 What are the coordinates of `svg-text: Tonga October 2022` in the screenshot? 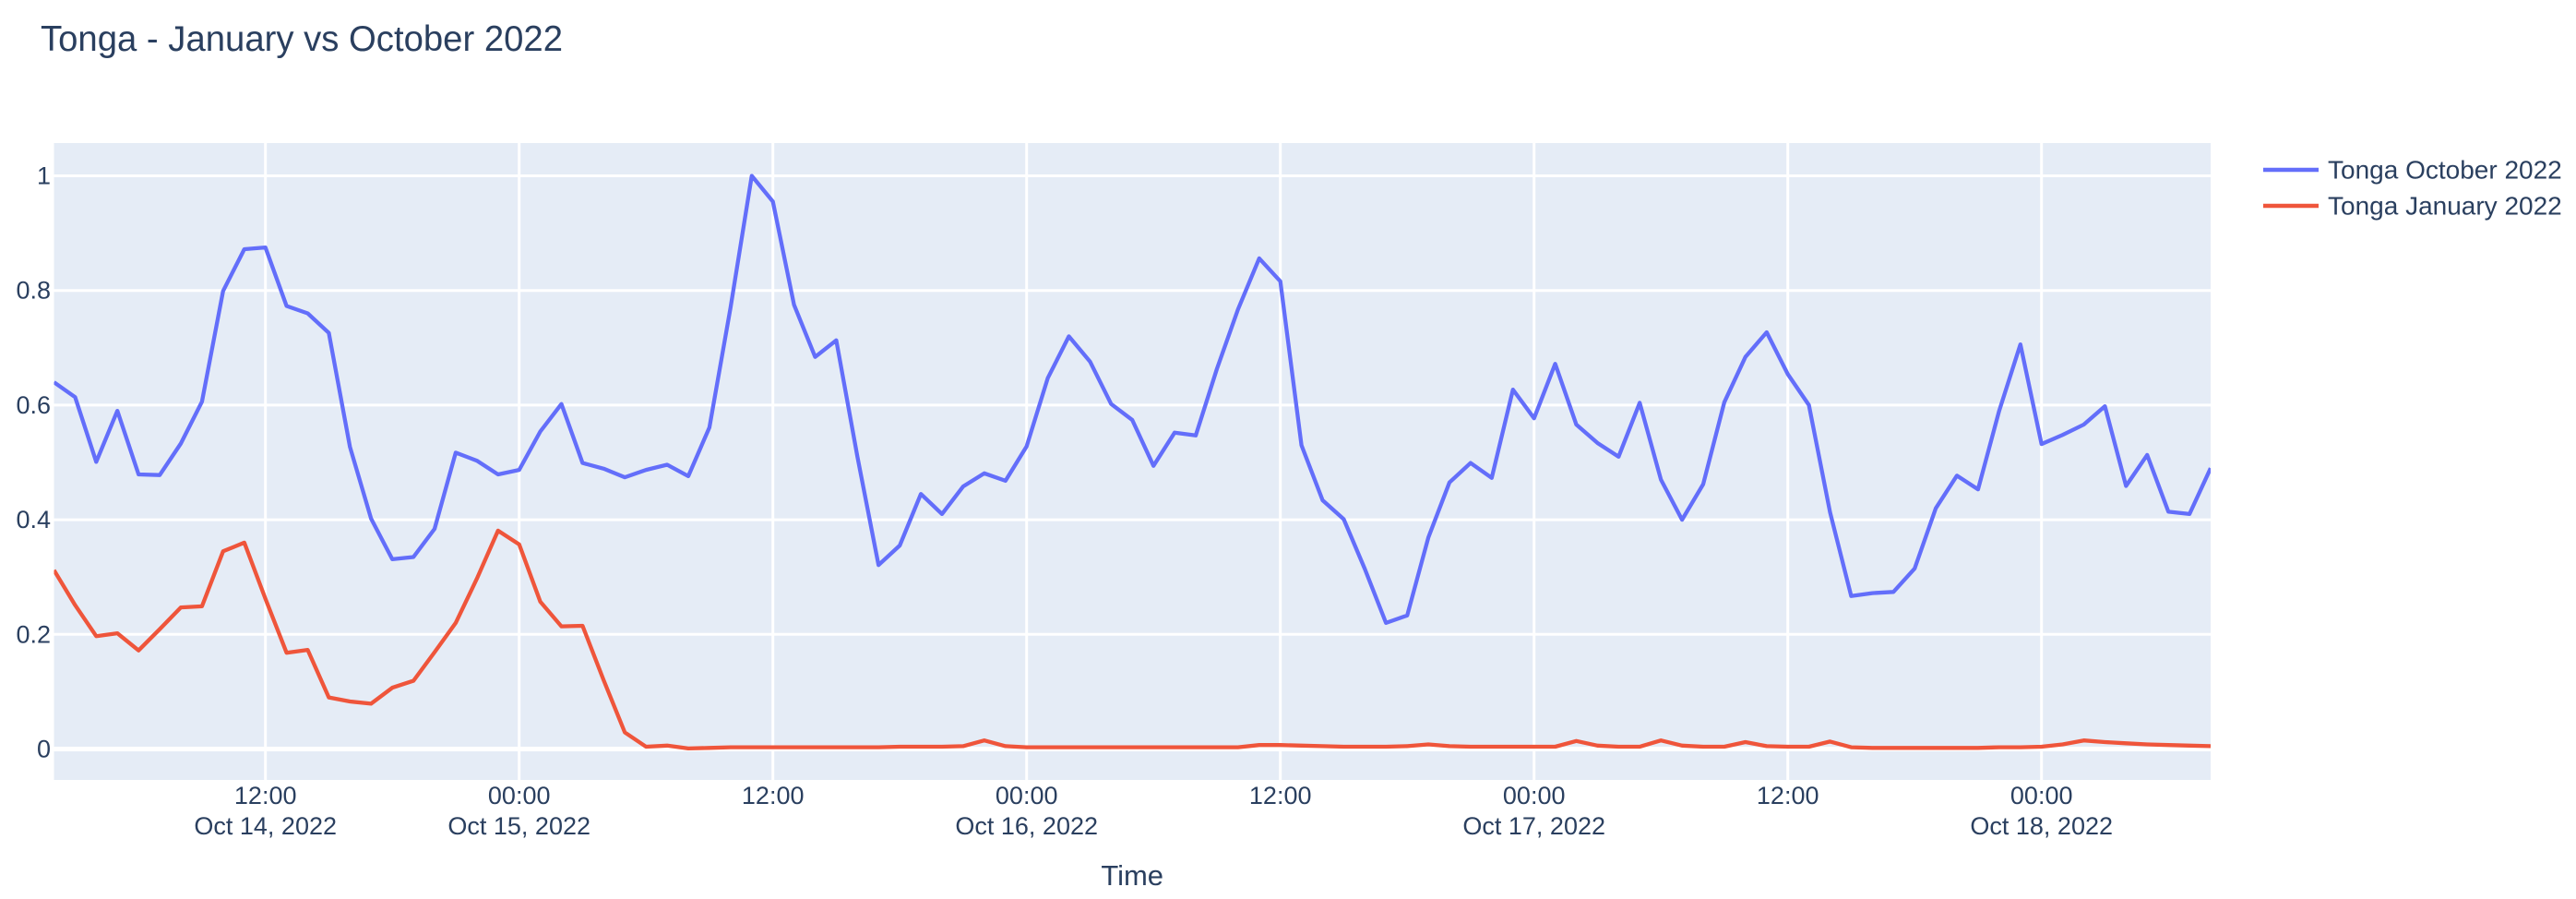 It's located at (2445, 170).